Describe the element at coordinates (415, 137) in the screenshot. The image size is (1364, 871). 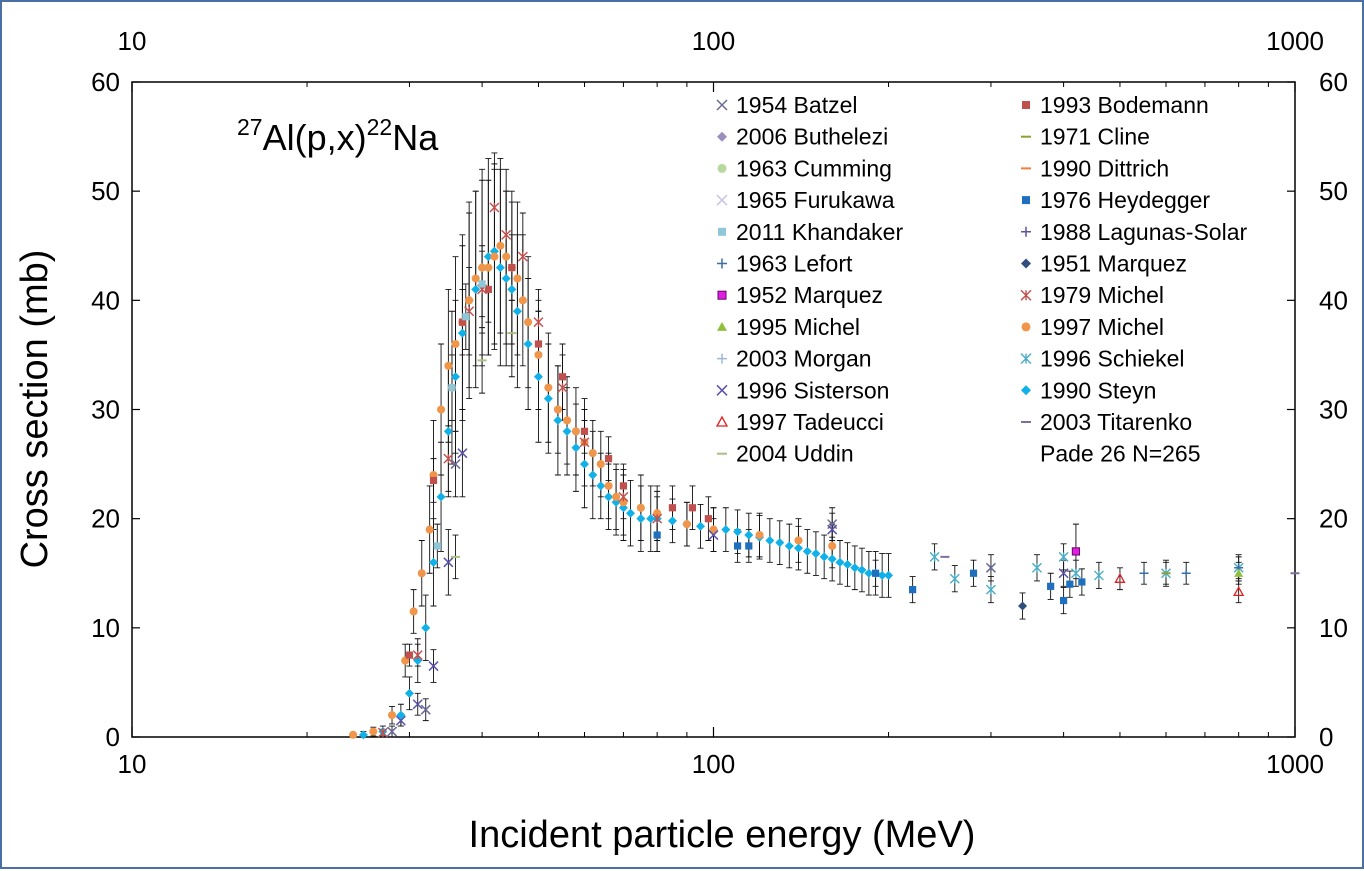
I see `reaction-post: Na` at that location.